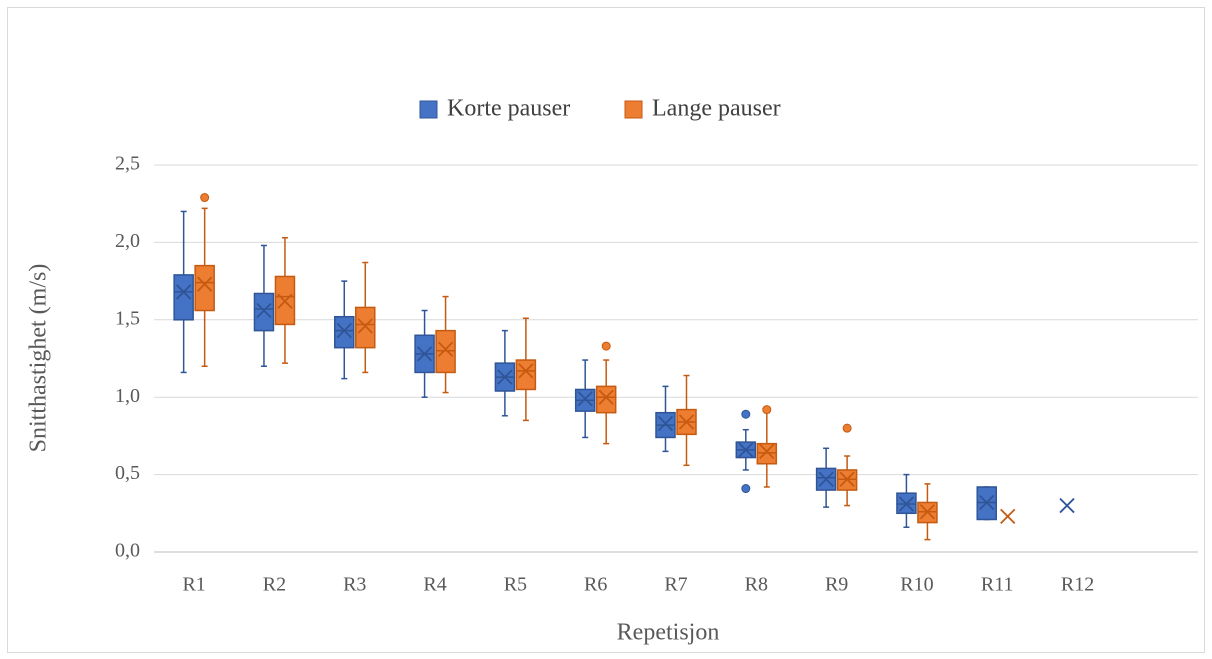 This screenshot has height=659, width=1212. What do you see at coordinates (716, 109) in the screenshot?
I see `legend-label: Lange pauser` at bounding box center [716, 109].